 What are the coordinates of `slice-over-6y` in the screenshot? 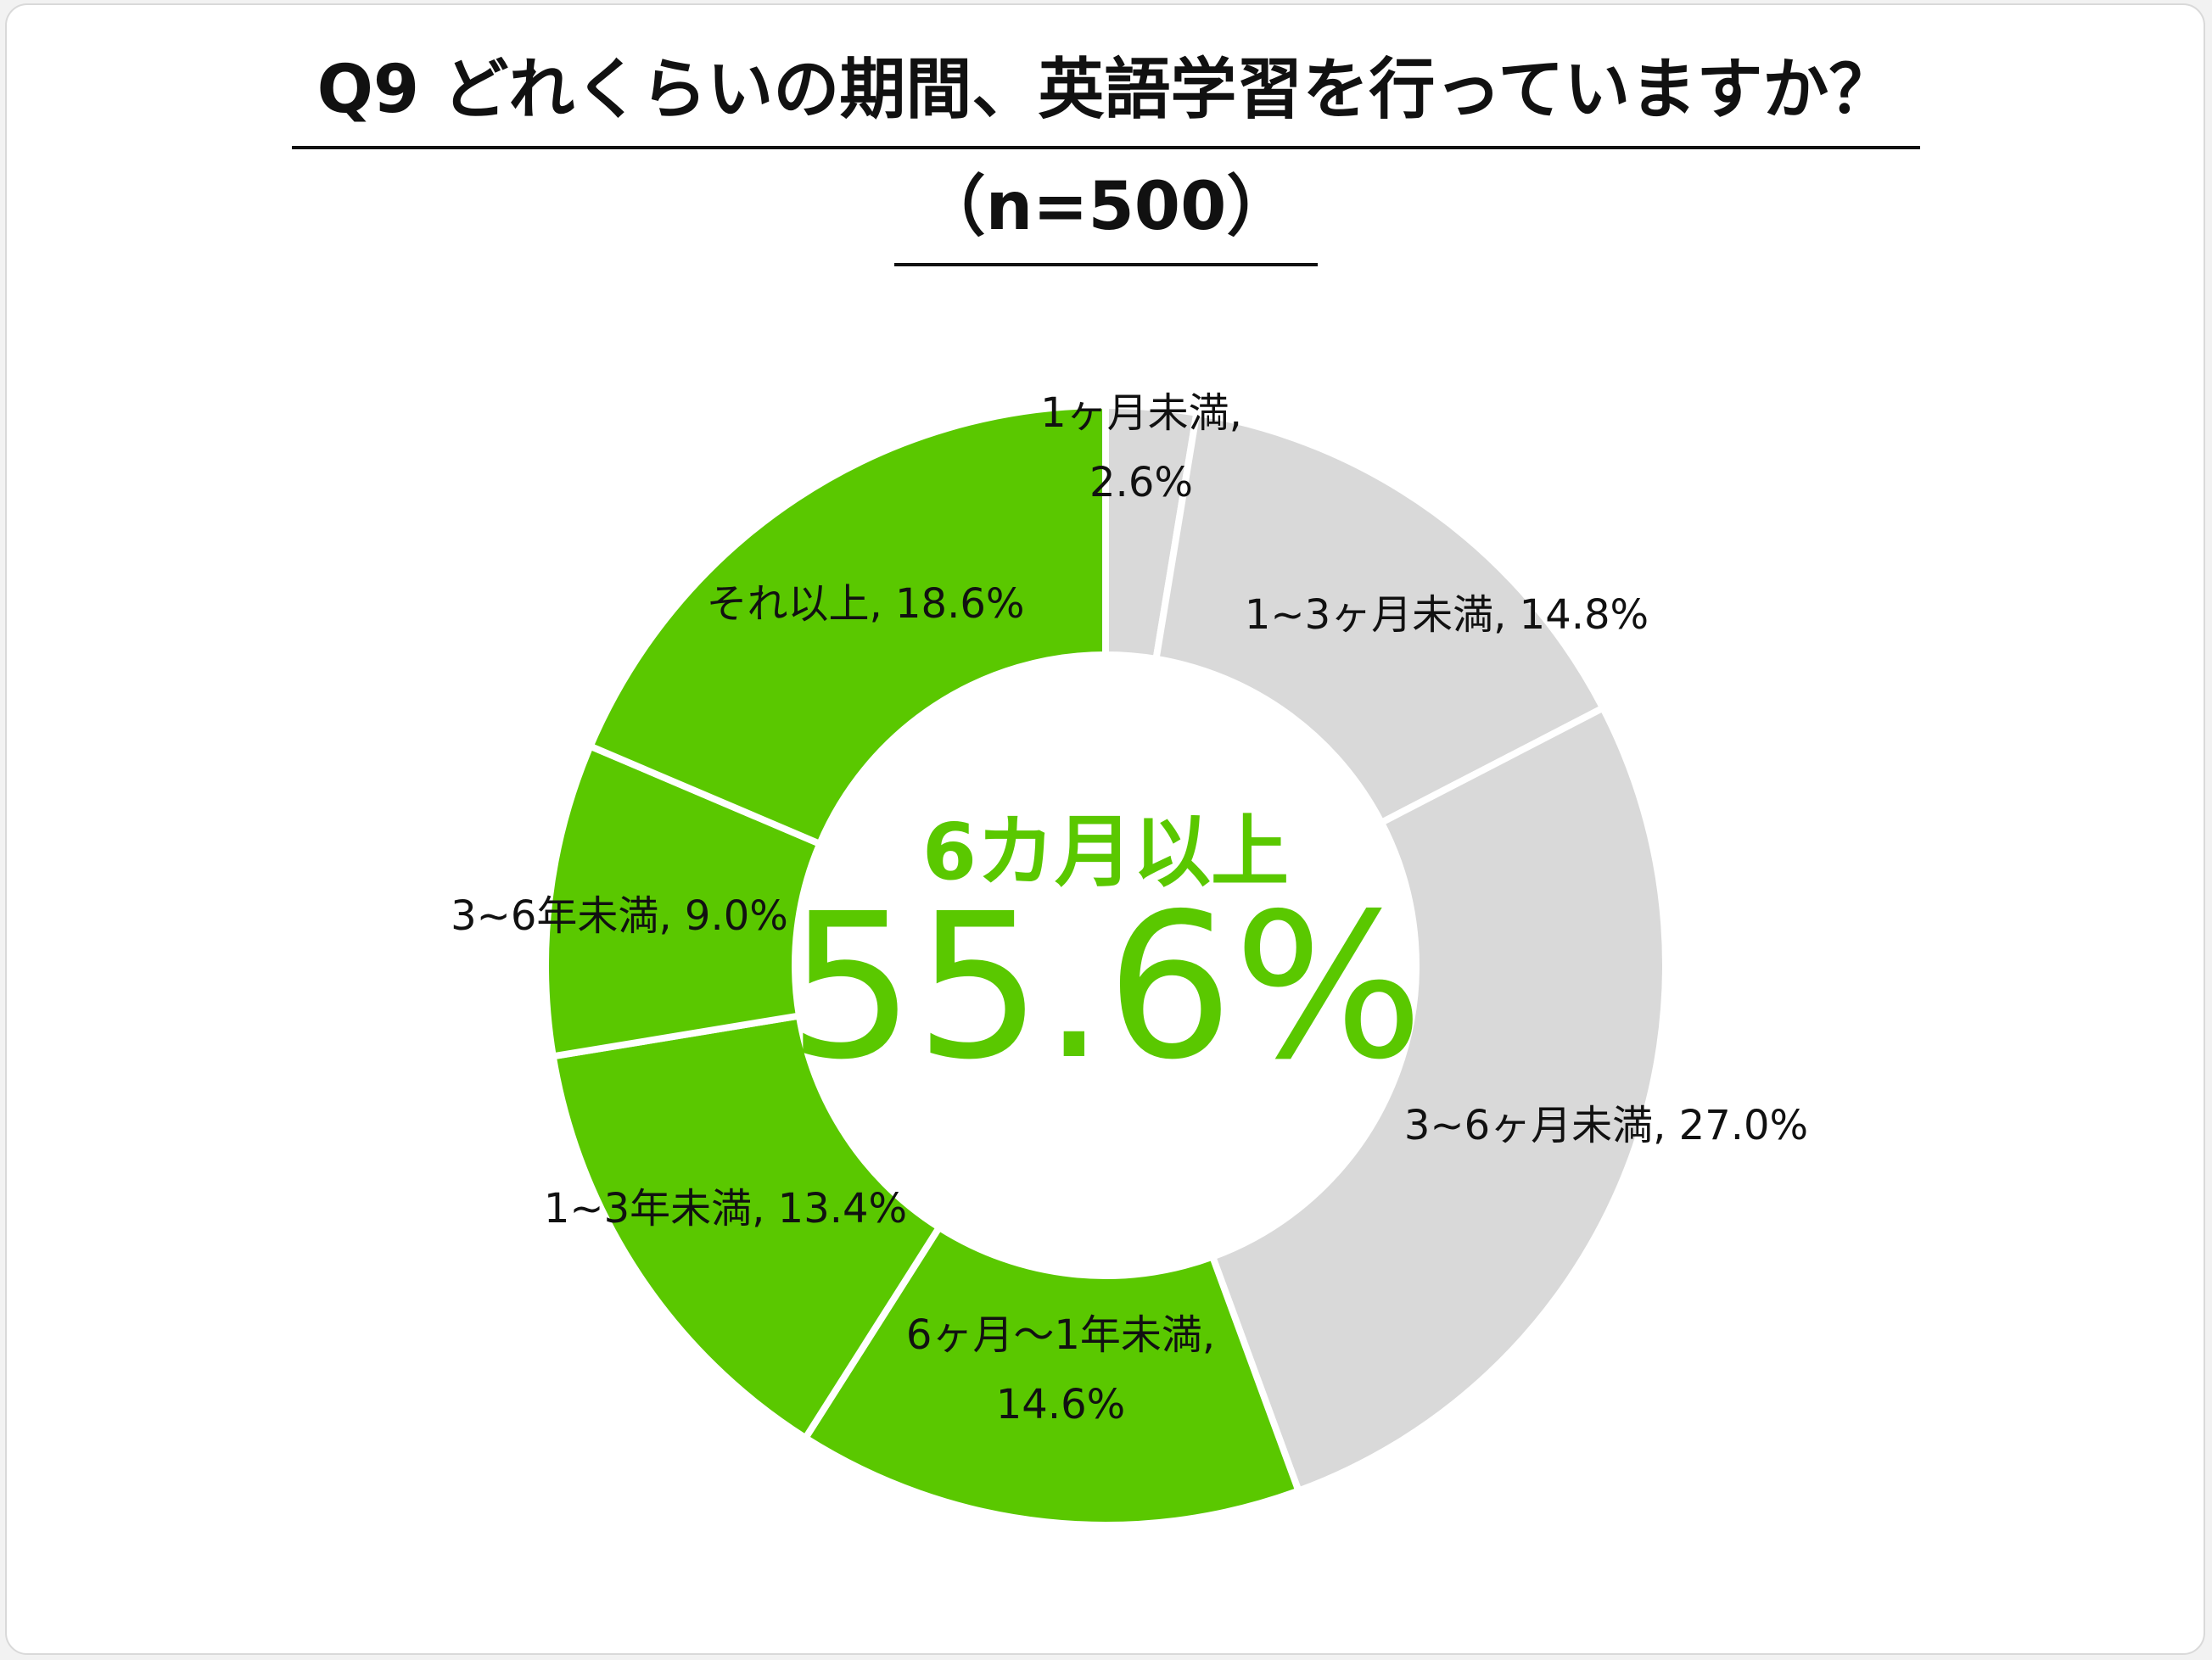 It's located at (848, 624).